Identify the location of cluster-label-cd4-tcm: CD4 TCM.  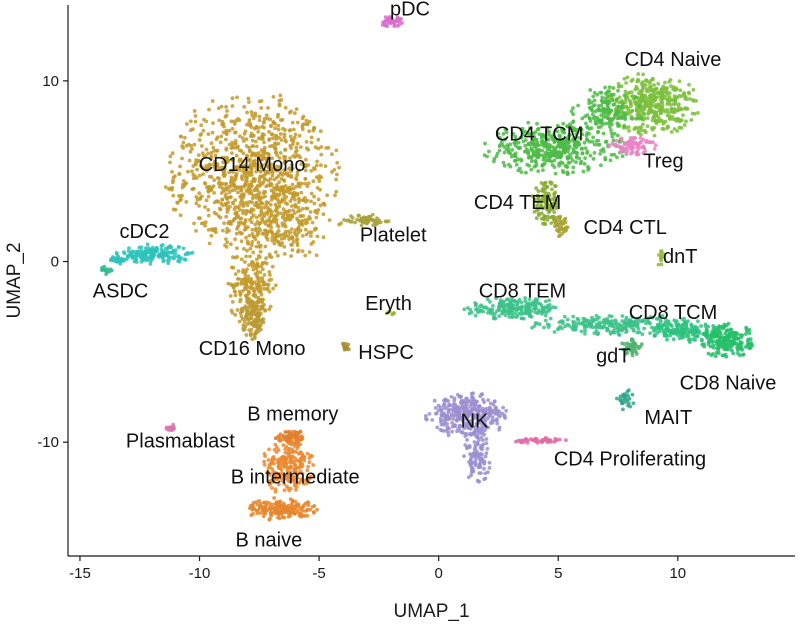
(539, 134).